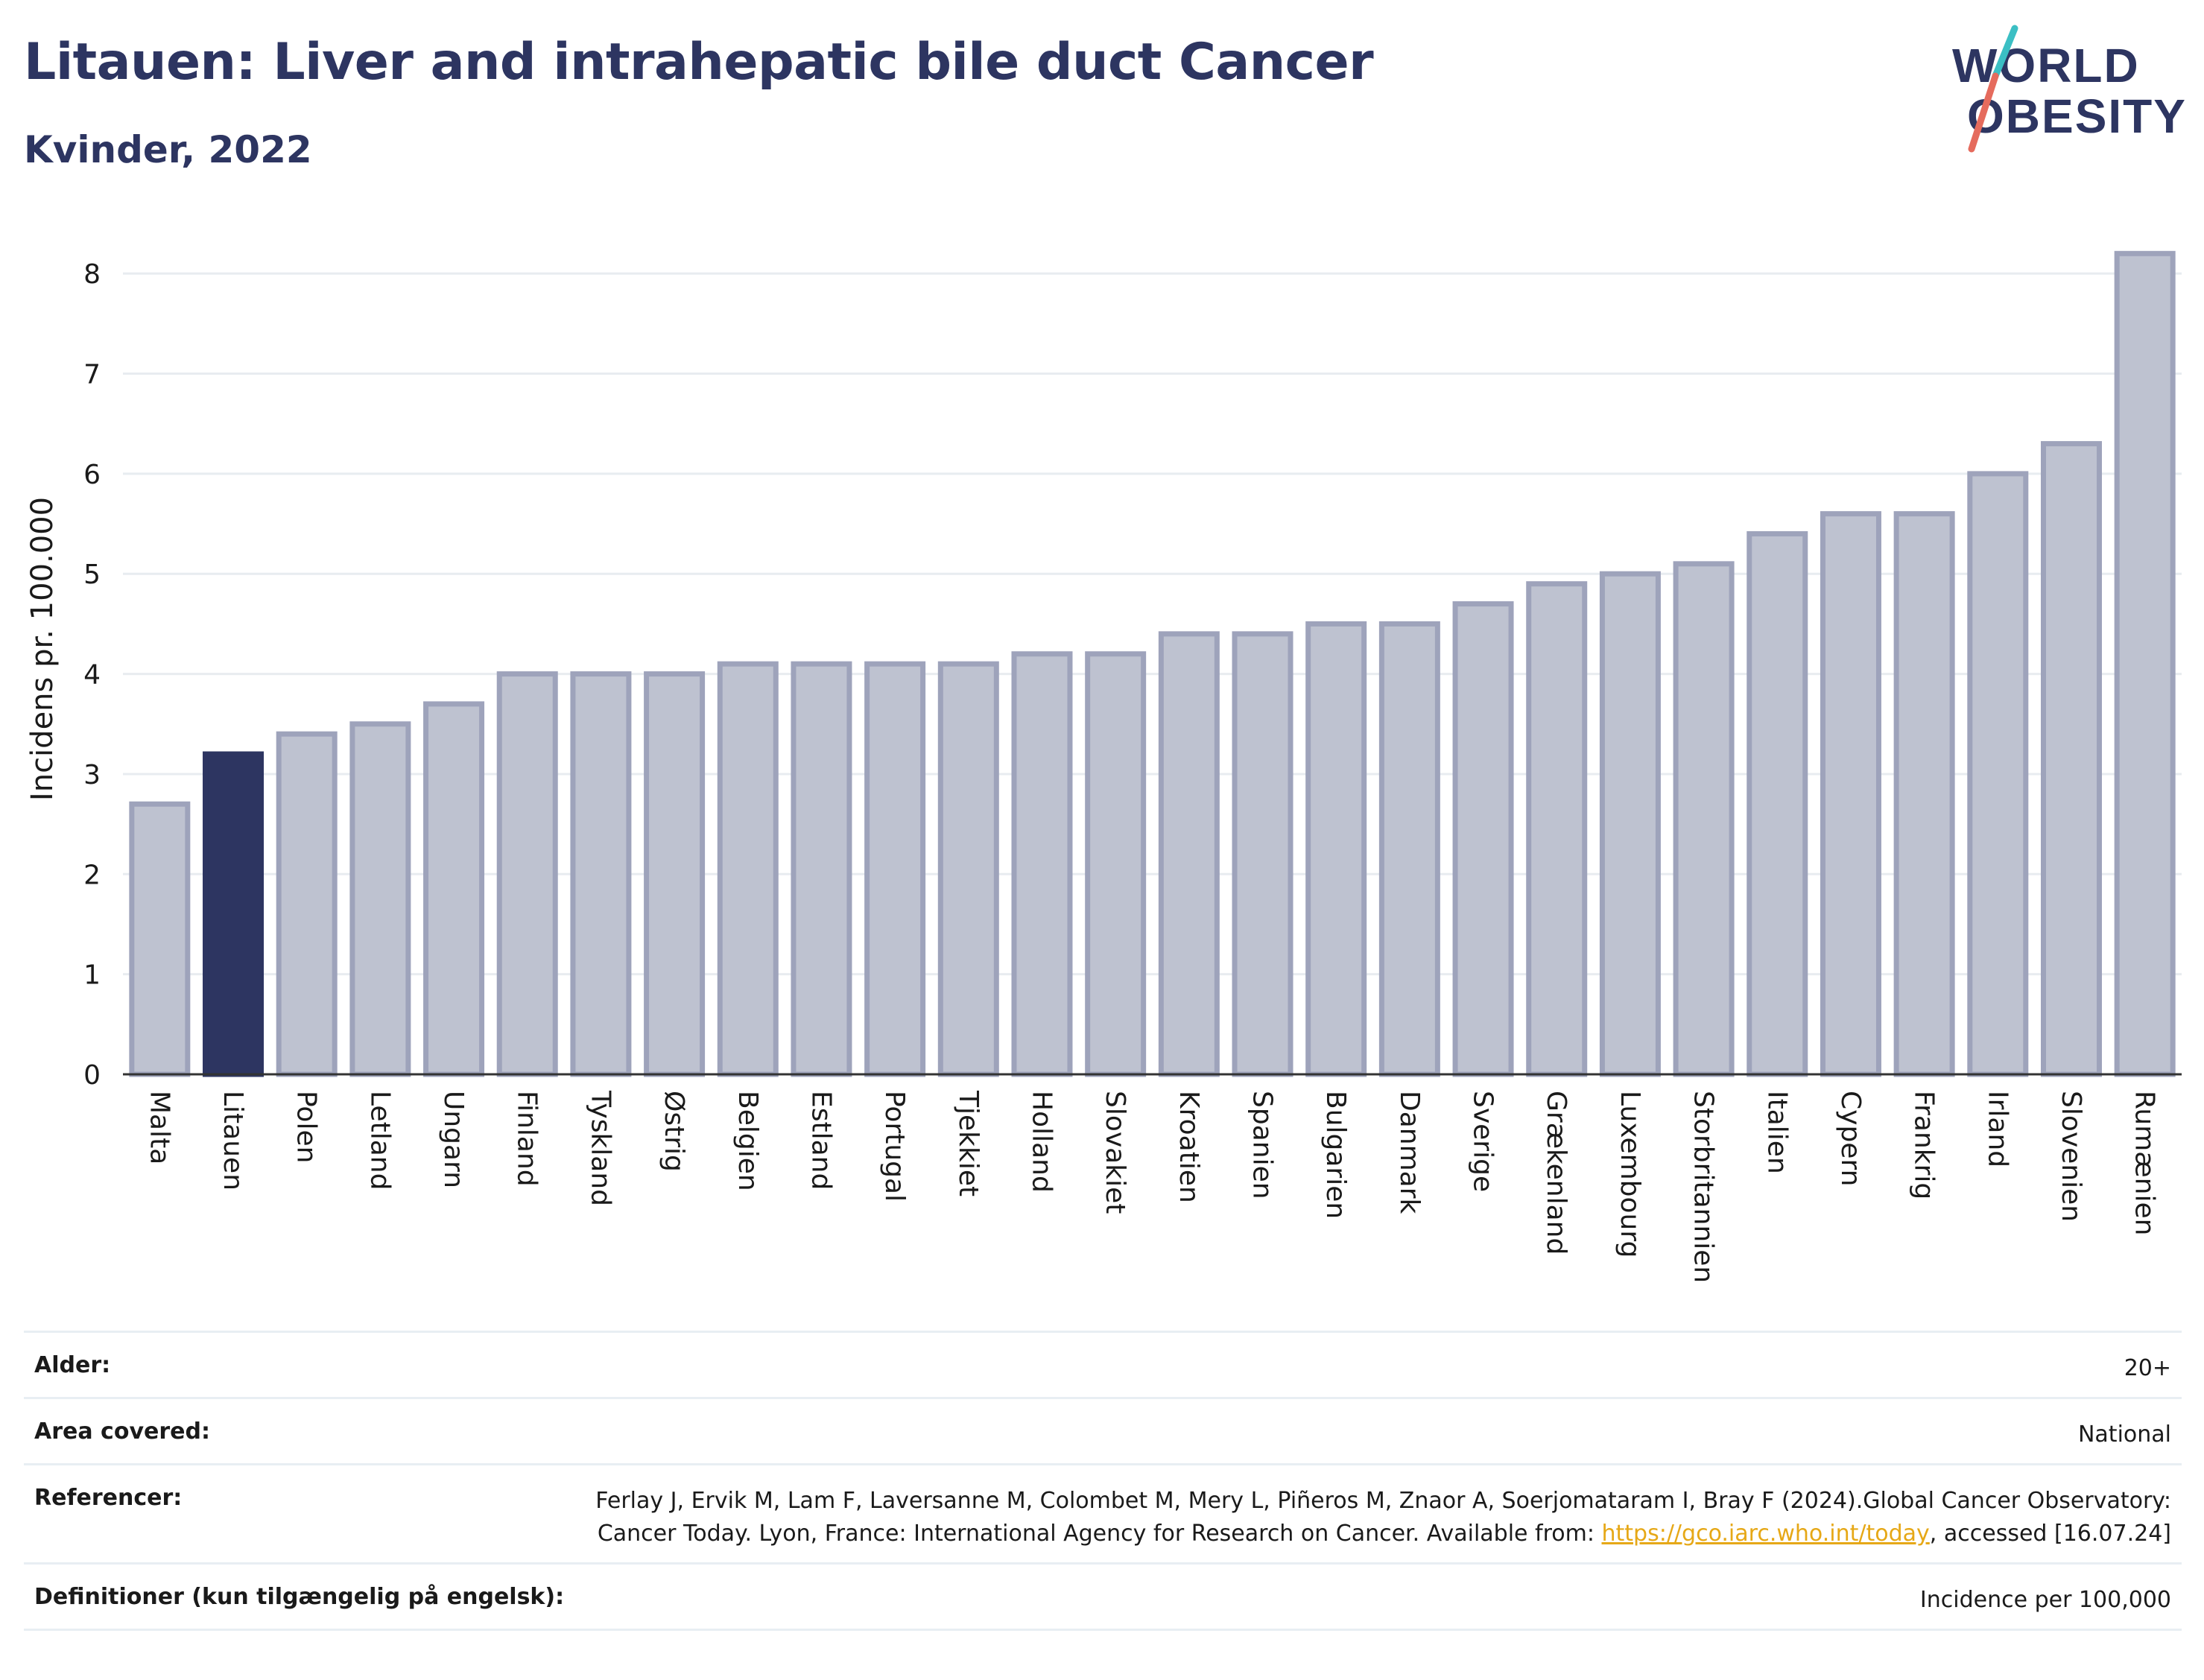  What do you see at coordinates (1630, 1174) in the screenshot?
I see `x-tick-label: Luxembourg` at bounding box center [1630, 1174].